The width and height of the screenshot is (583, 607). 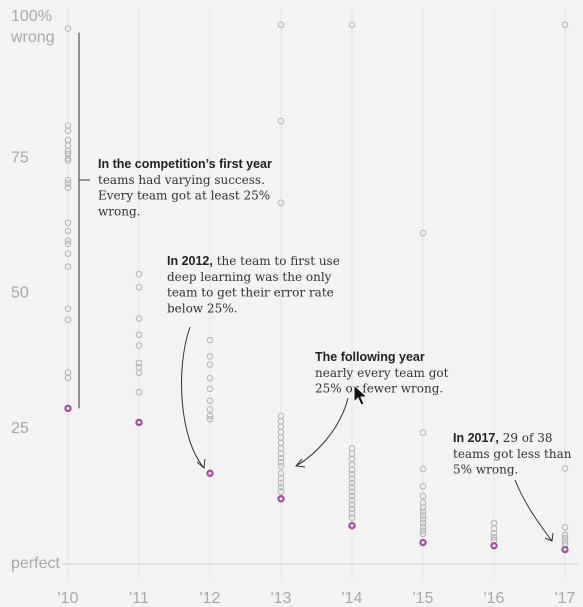 What do you see at coordinates (322, 432) in the screenshot?
I see `arrow-2013` at bounding box center [322, 432].